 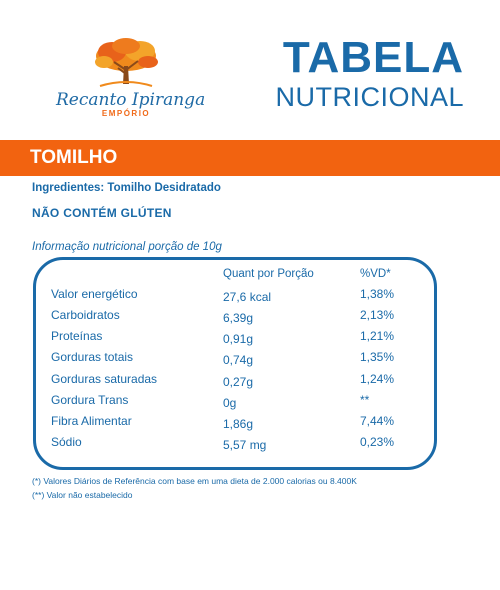 I want to click on table-row: Carboidratos 6,39g 2,13%, so click(x=250, y=318).